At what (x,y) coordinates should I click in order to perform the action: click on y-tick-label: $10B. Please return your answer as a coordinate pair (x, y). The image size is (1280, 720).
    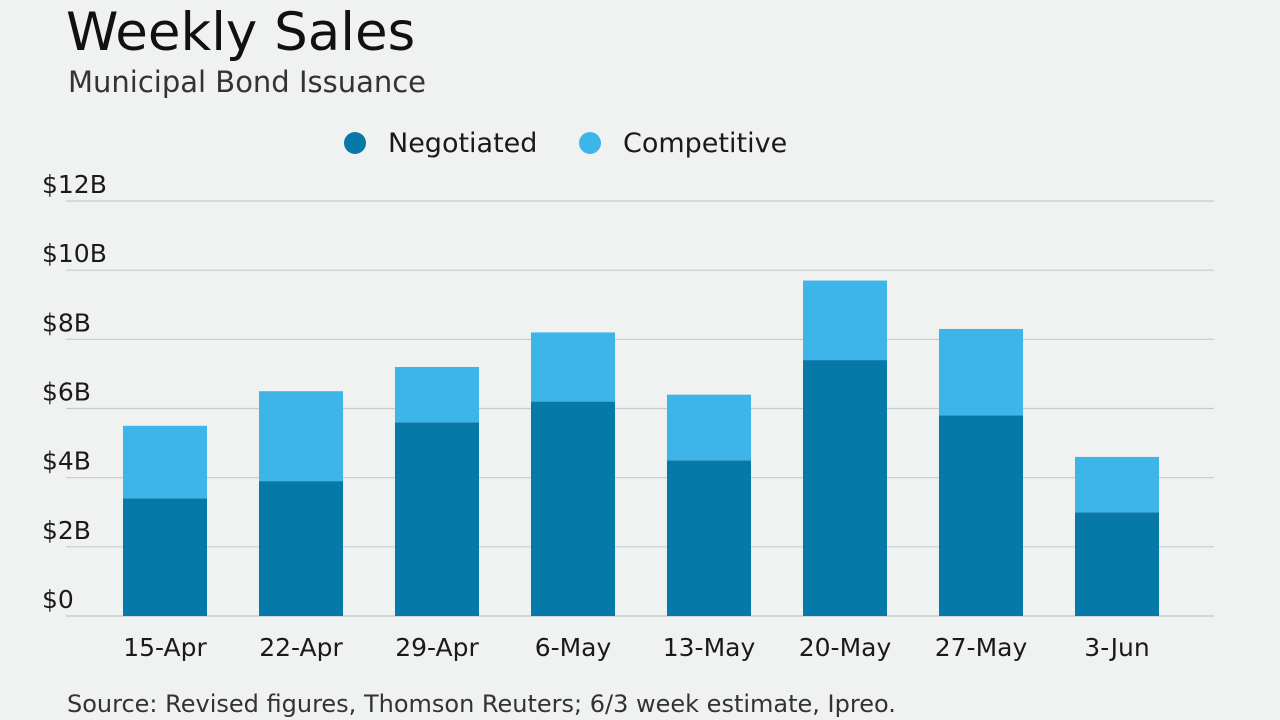
    Looking at the image, I should click on (74, 253).